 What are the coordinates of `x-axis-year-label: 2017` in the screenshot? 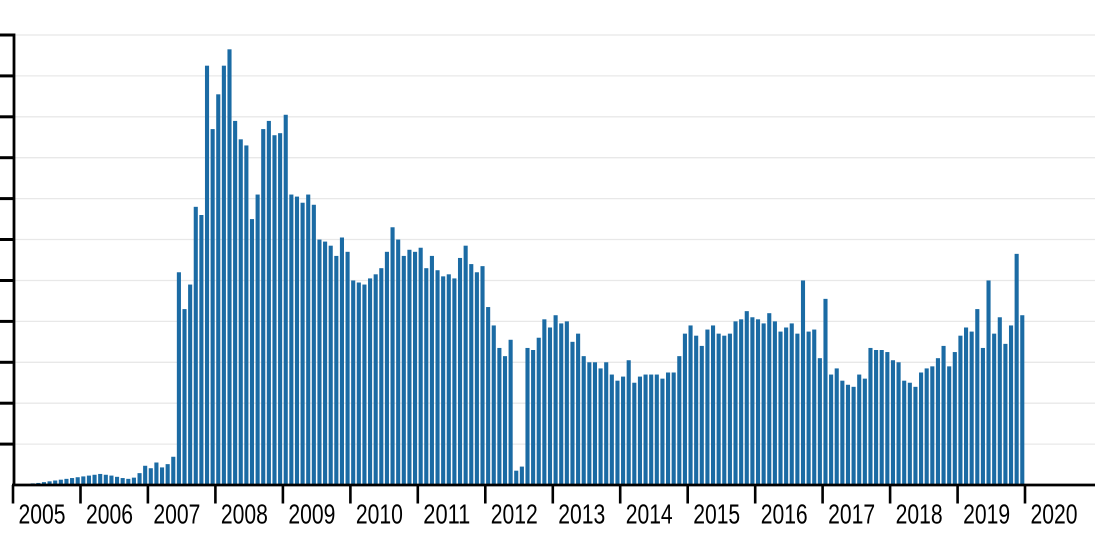 It's located at (851, 514).